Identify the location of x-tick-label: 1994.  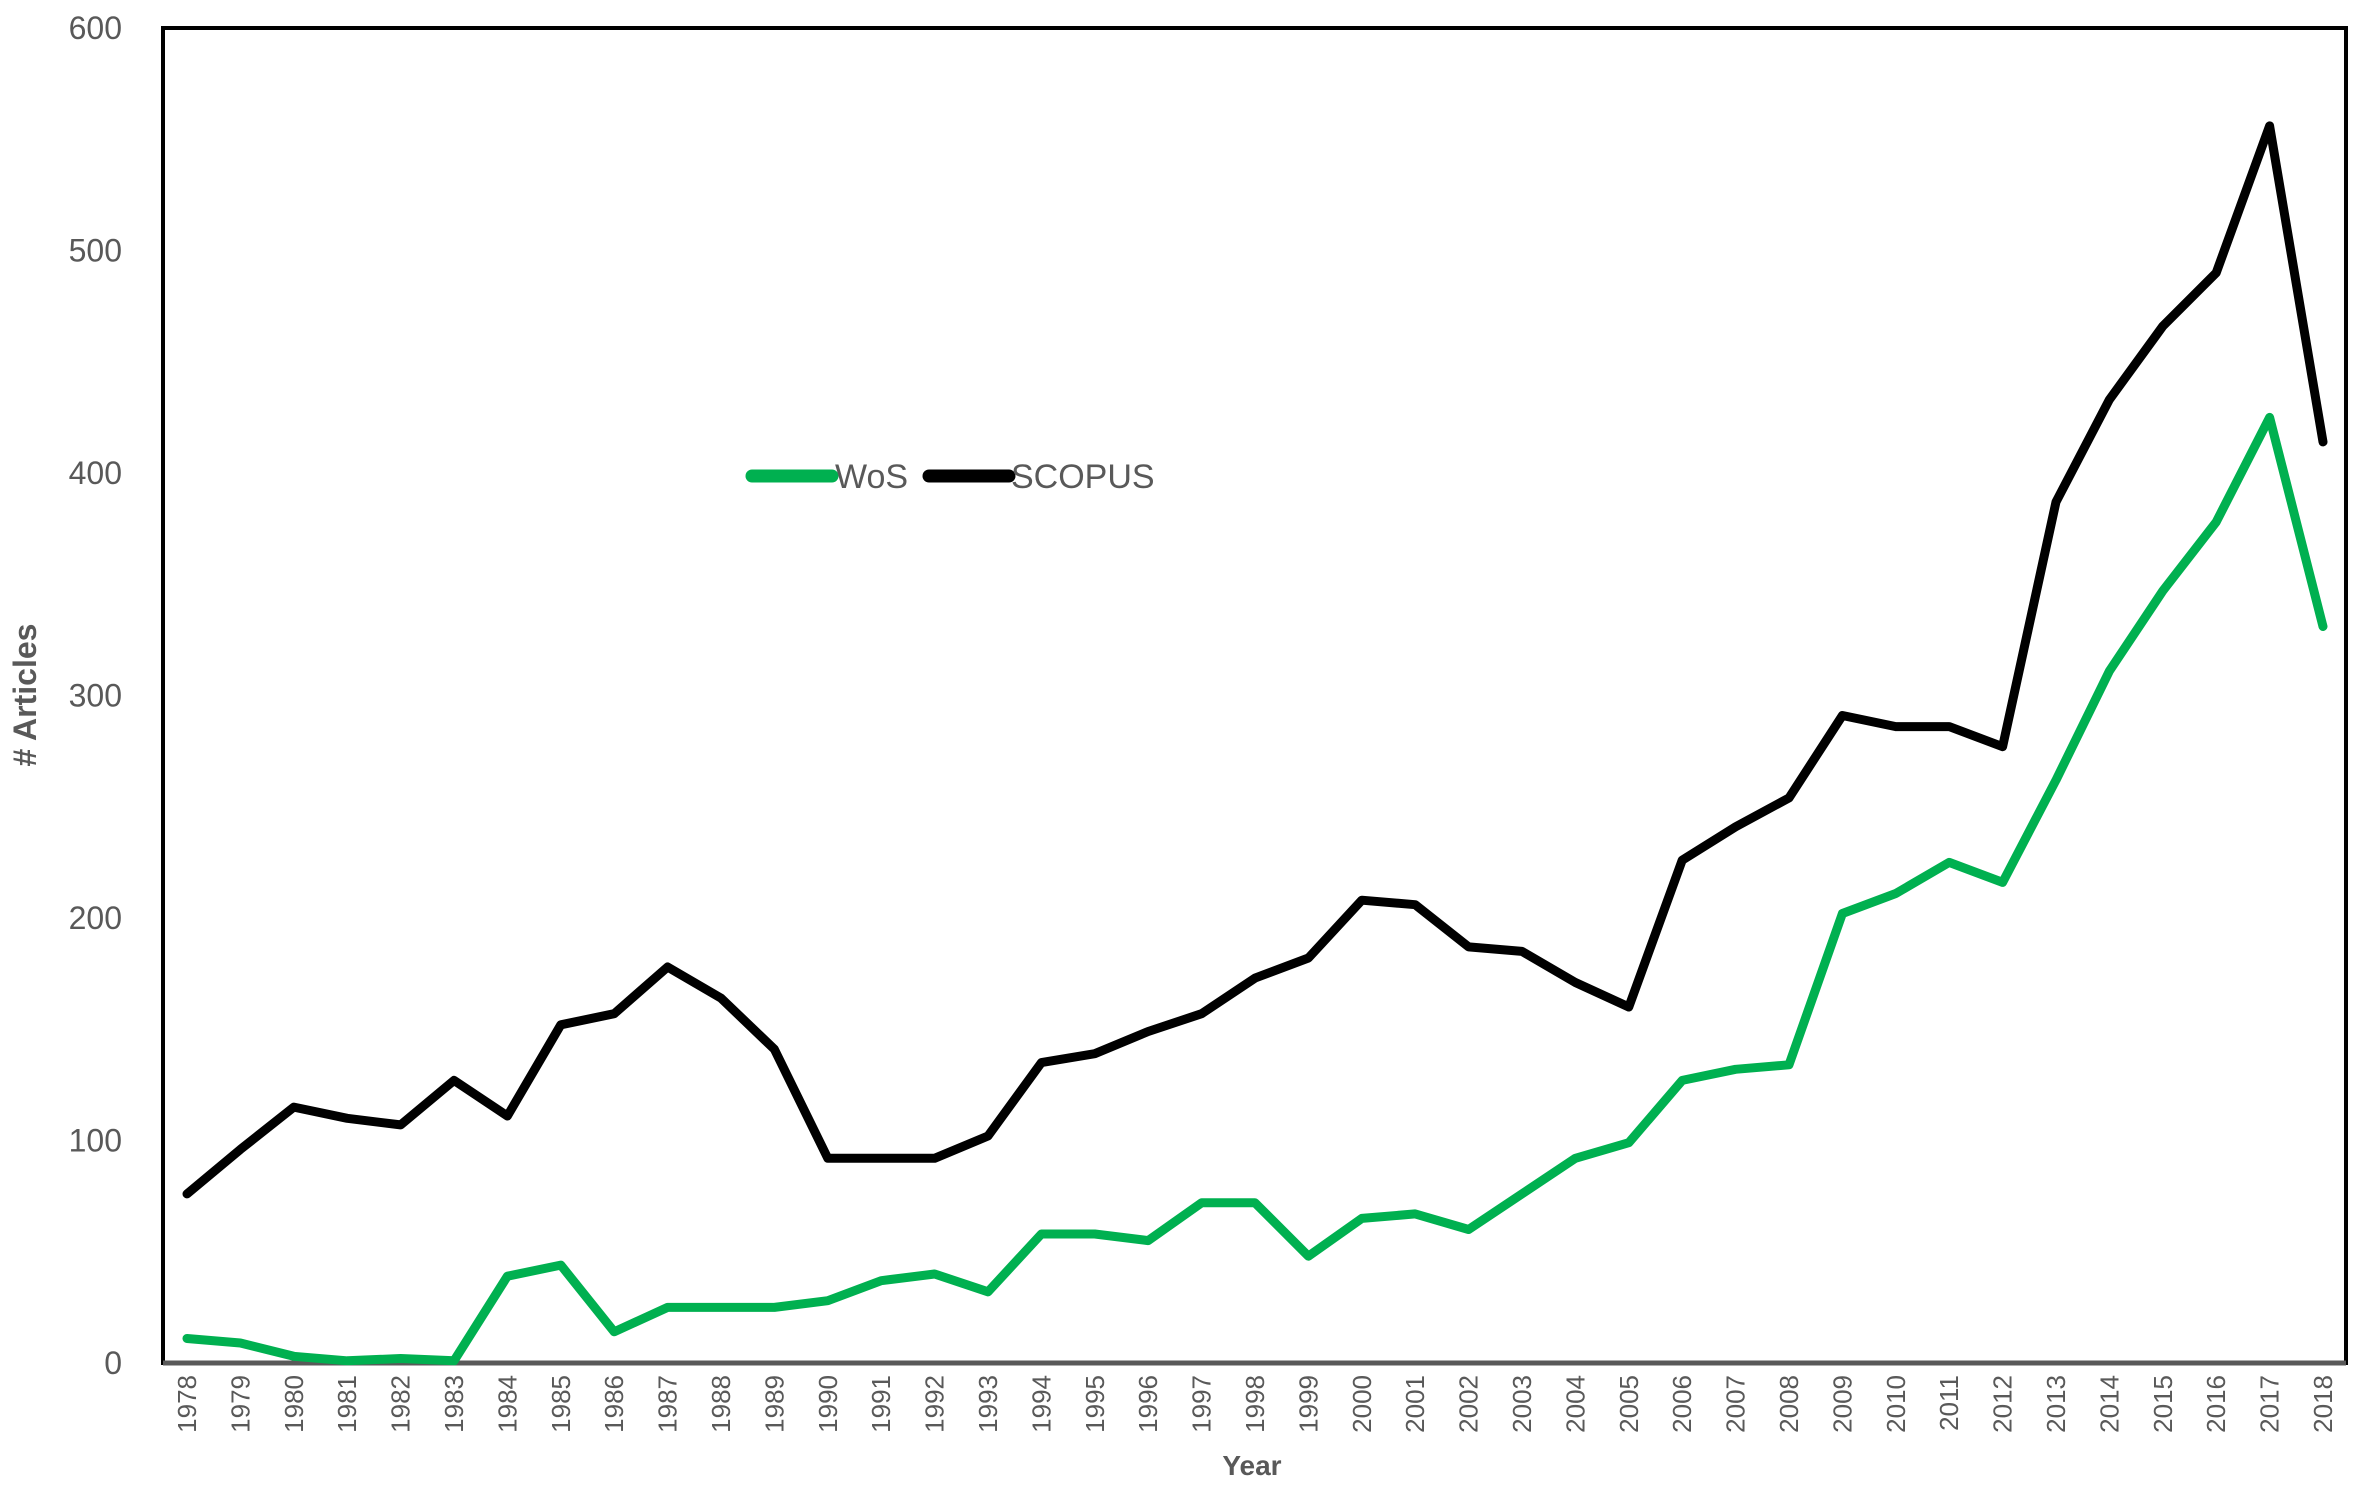
(1041, 1404).